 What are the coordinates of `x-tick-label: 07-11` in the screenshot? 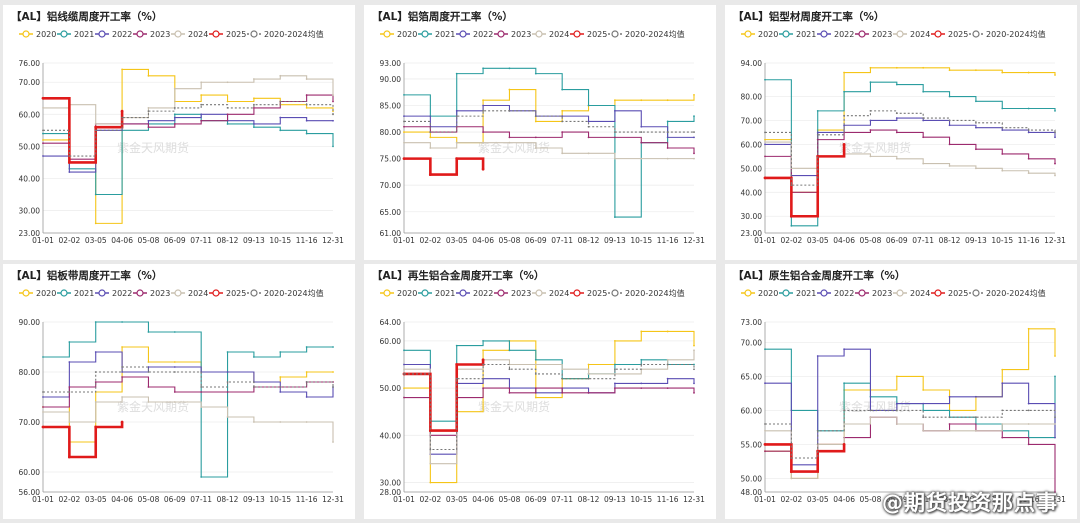 It's located at (923, 240).